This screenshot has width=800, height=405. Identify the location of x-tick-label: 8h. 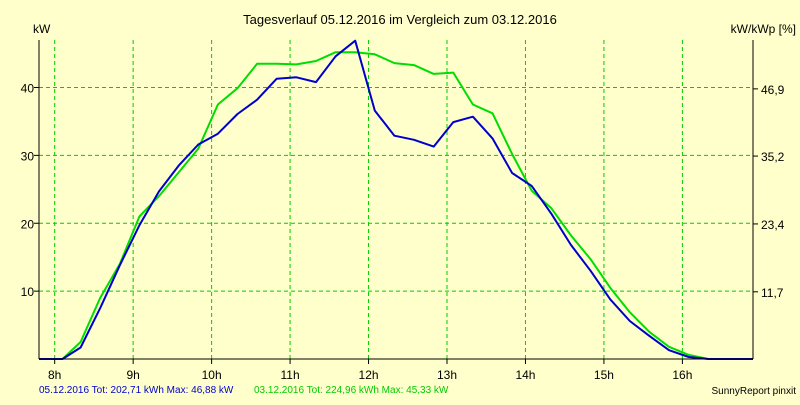
(54, 375).